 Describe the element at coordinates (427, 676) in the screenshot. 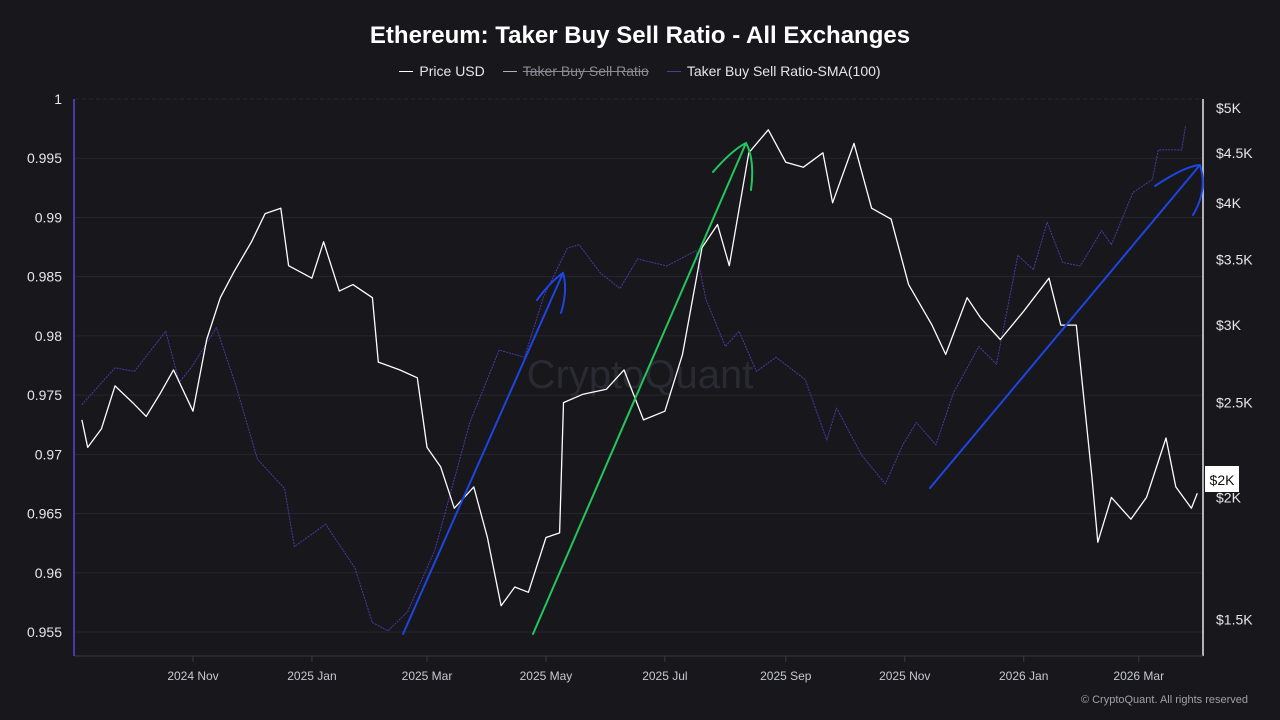

I see `x-tick-label: 2025 Mar` at that location.